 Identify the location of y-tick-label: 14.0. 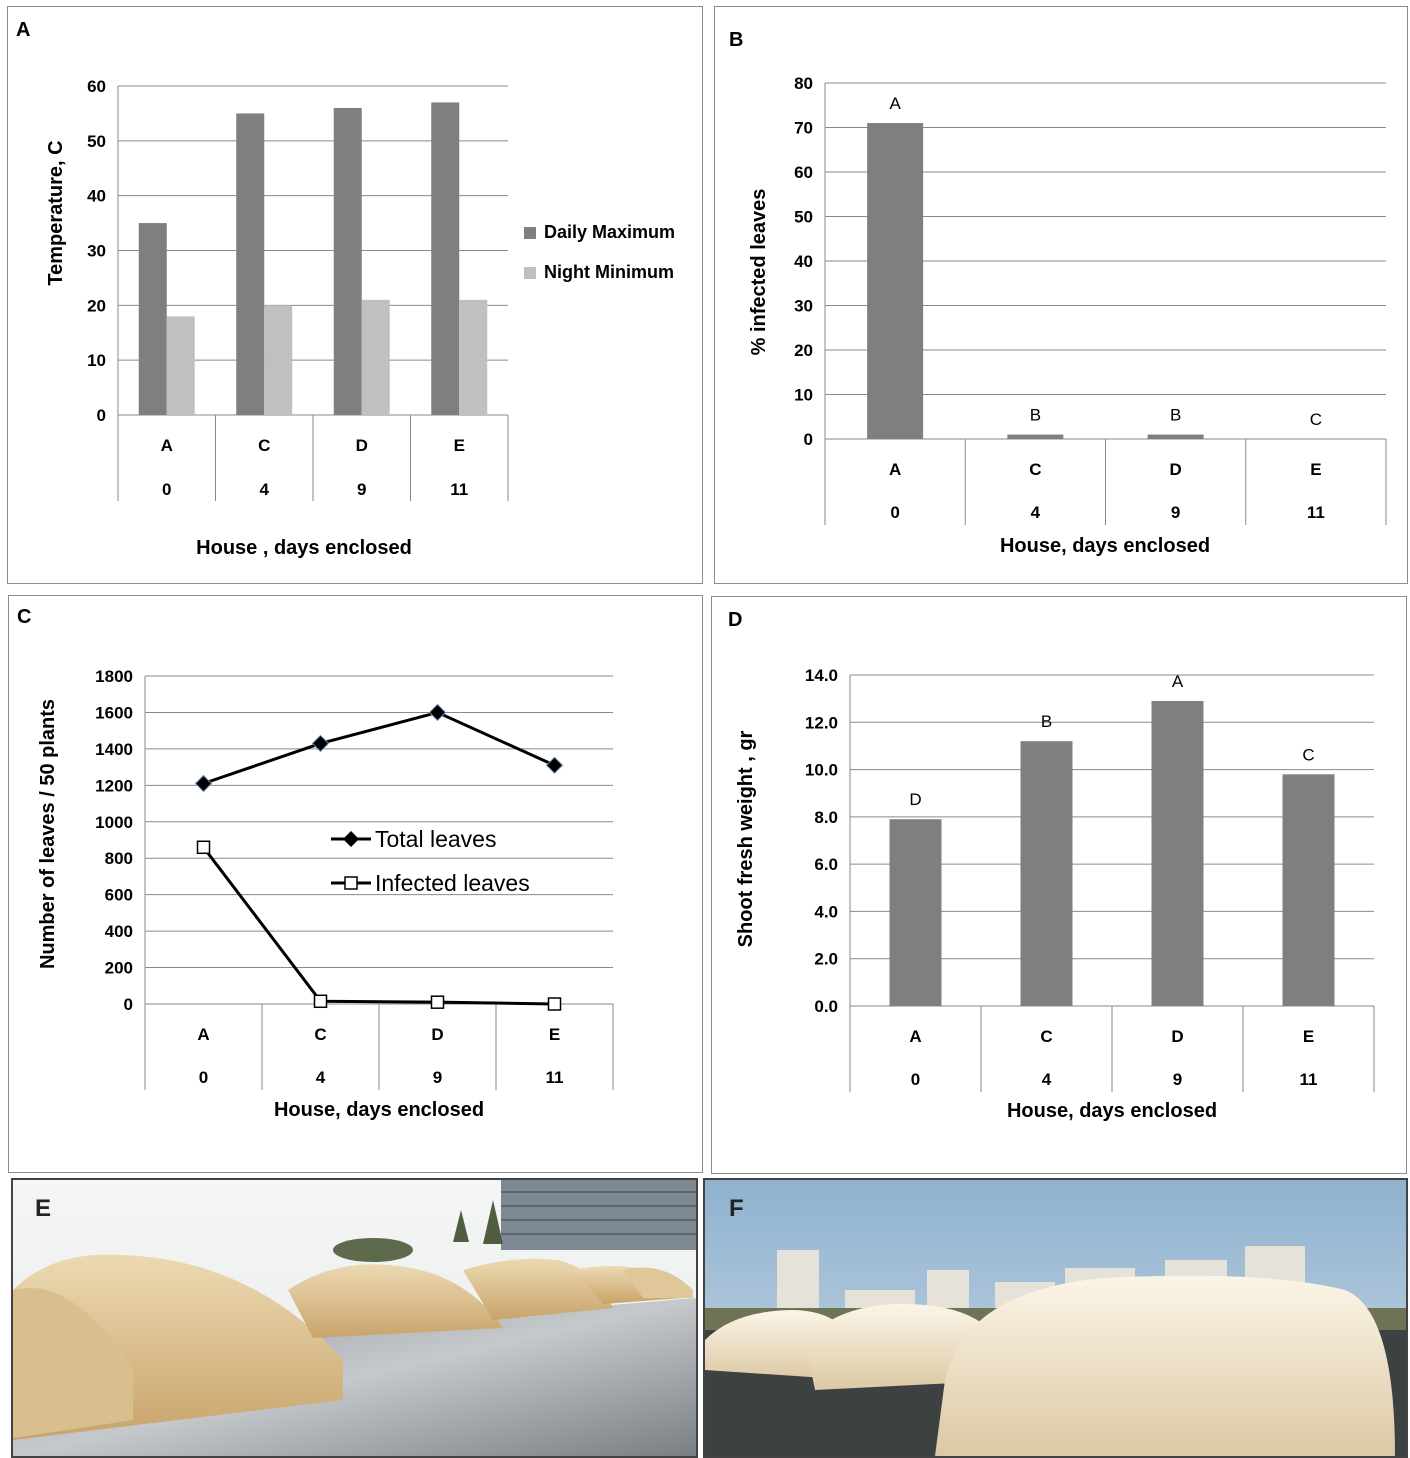
(821, 675).